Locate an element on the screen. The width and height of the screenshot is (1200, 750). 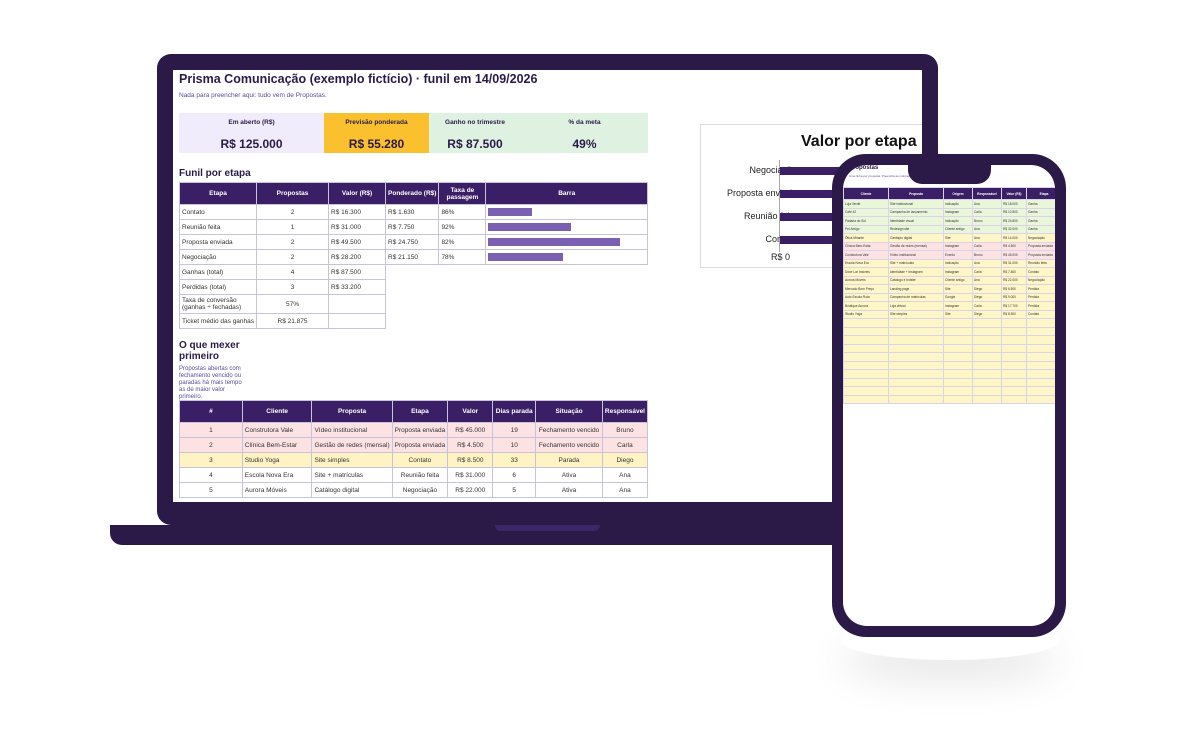
phone-cell: Doce Lar Imóveis is located at coordinates (866, 272).